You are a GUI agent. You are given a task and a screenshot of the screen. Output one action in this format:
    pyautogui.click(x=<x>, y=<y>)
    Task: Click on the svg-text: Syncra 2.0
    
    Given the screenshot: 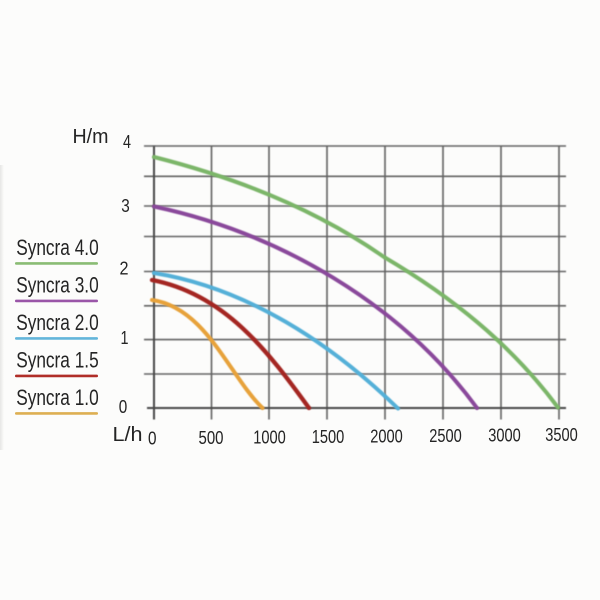 What is the action you would take?
    pyautogui.click(x=57, y=322)
    